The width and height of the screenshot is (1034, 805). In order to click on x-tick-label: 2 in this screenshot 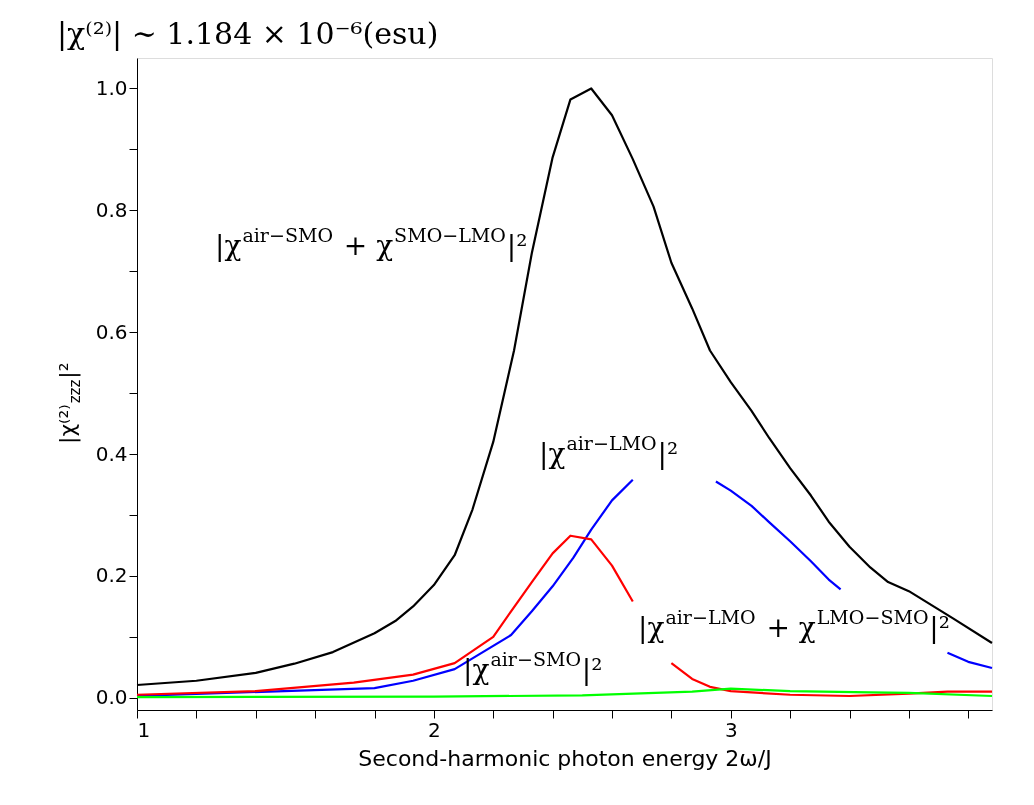, I will do `click(434, 729)`.